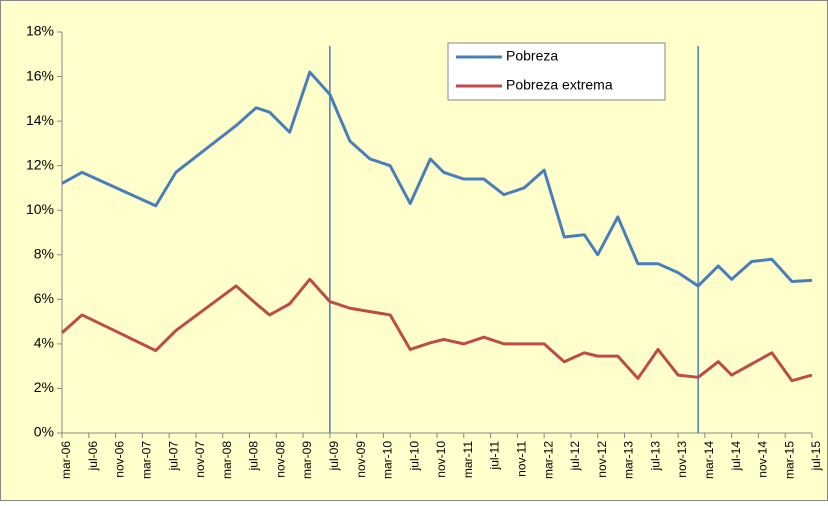 The height and width of the screenshot is (506, 828). Describe the element at coordinates (280, 459) in the screenshot. I see `x-tick-label: nov-08` at that location.